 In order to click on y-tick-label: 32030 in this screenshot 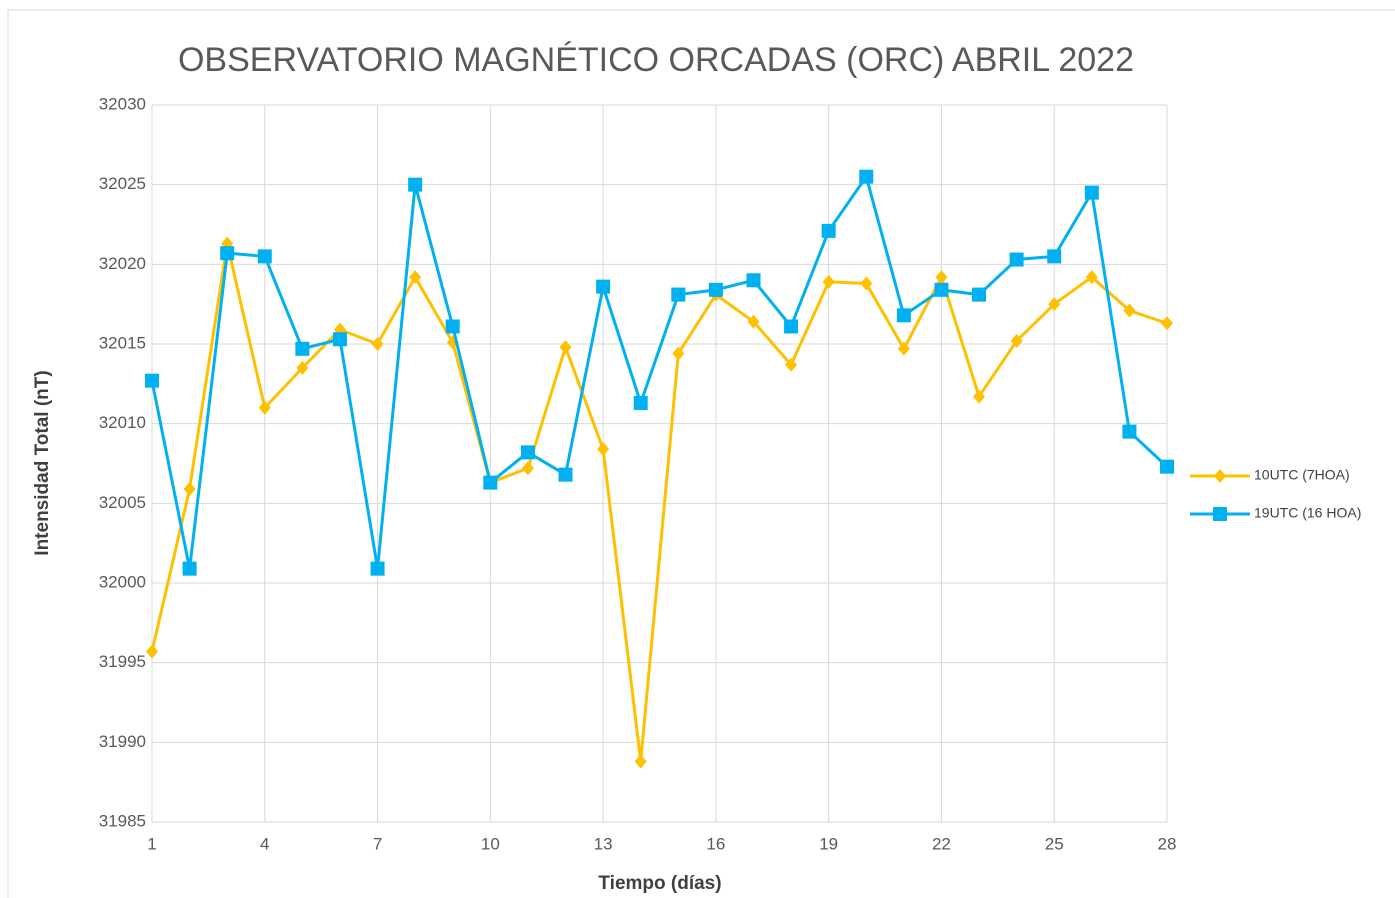, I will do `click(122, 103)`.